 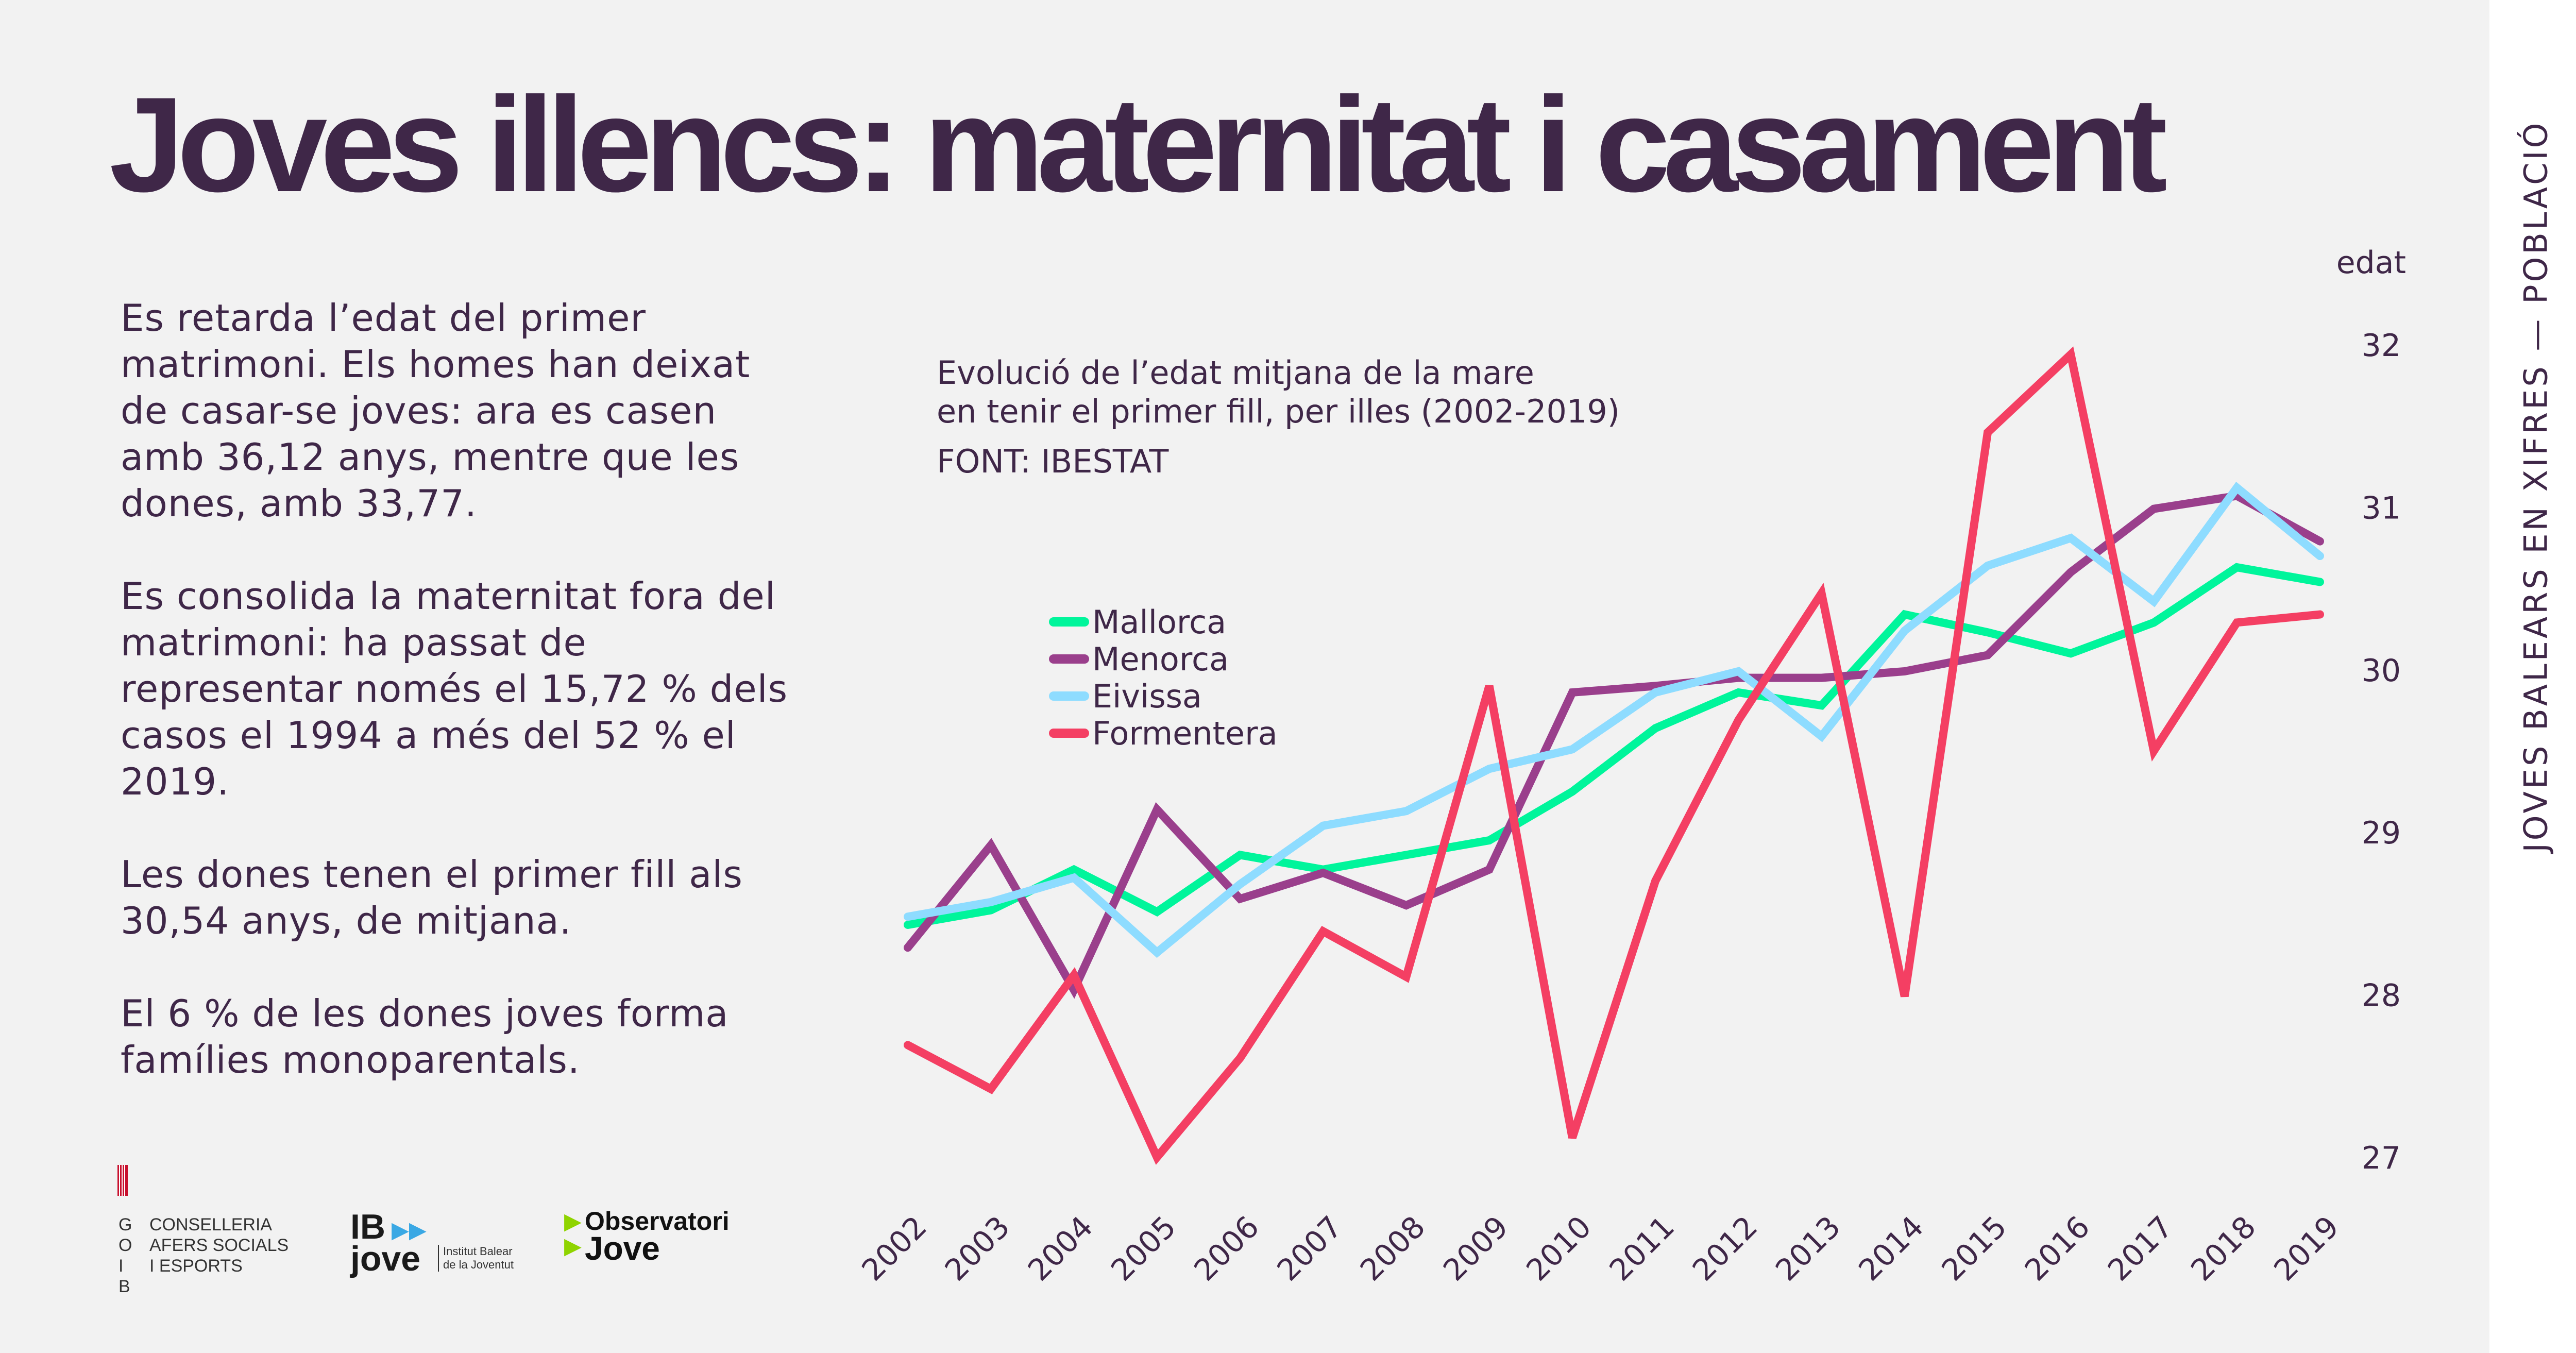 What do you see at coordinates (2381, 508) in the screenshot?
I see `y-tick-label: 31` at bounding box center [2381, 508].